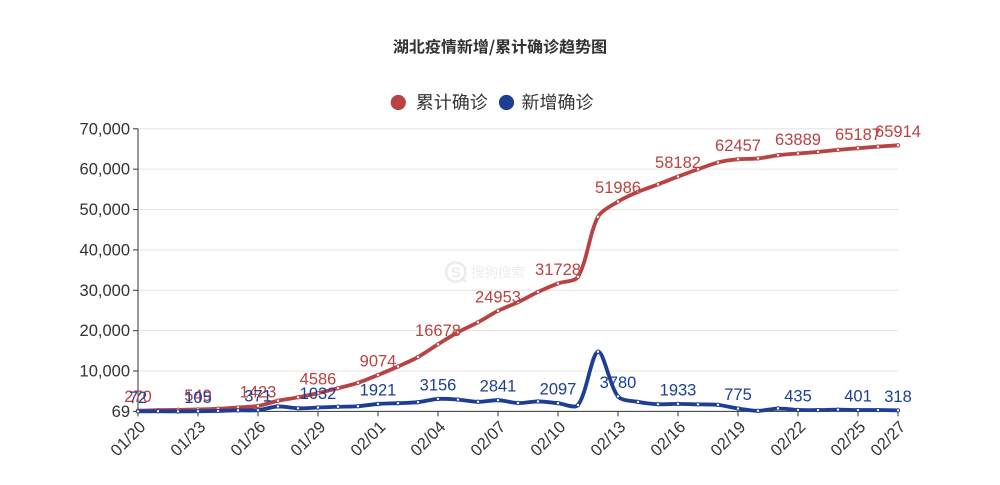  I want to click on svg-text: 318, so click(898, 397).